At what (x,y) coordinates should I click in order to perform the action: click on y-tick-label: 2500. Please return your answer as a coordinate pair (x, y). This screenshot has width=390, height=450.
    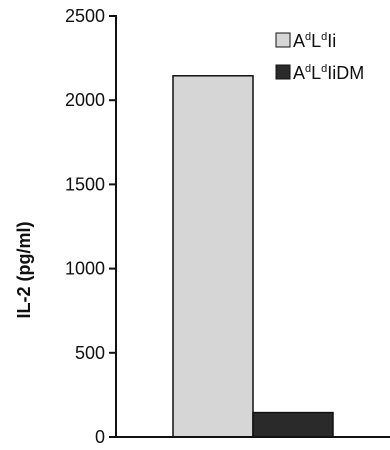
    Looking at the image, I should click on (85, 16).